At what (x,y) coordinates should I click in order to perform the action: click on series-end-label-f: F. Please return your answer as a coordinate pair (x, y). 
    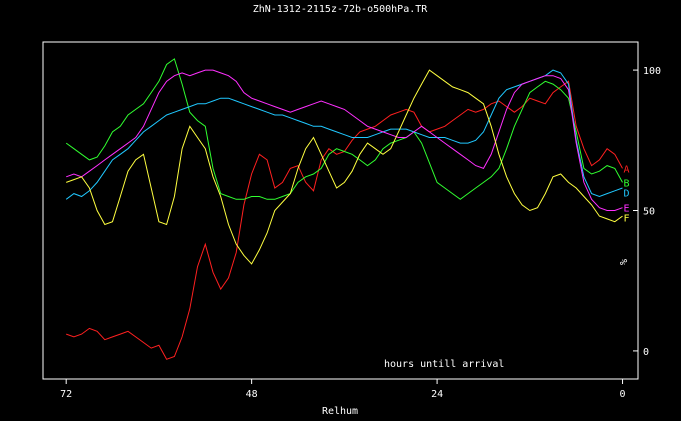
    Looking at the image, I should click on (627, 219).